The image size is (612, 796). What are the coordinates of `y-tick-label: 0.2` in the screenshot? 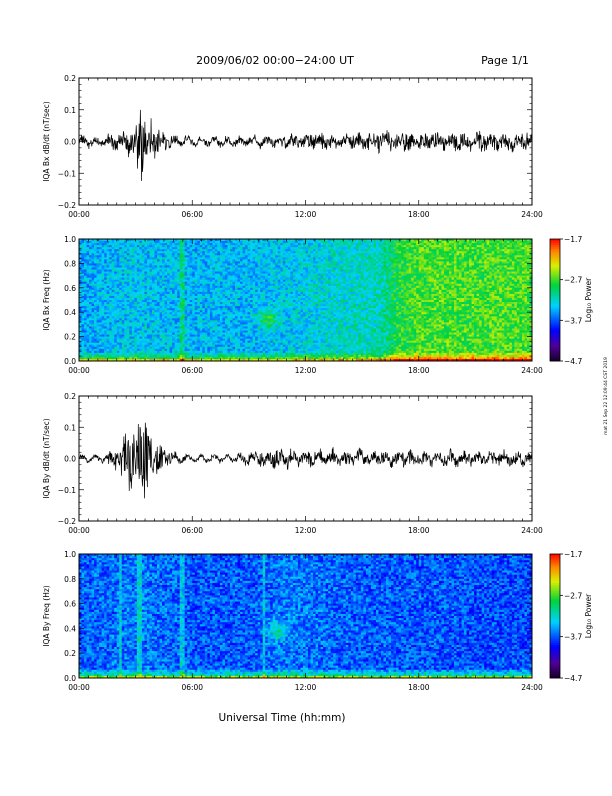 It's located at (70, 78).